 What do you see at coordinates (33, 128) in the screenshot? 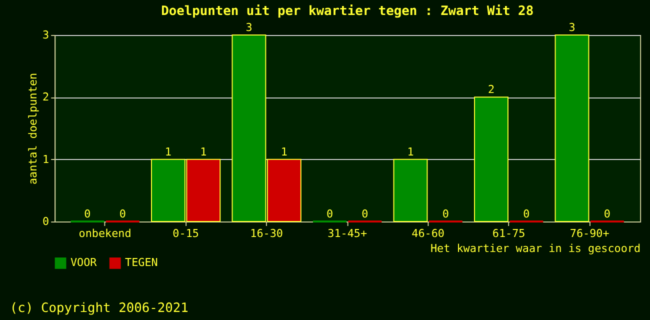
I see `y-axis-title: aantal doelpunten` at bounding box center [33, 128].